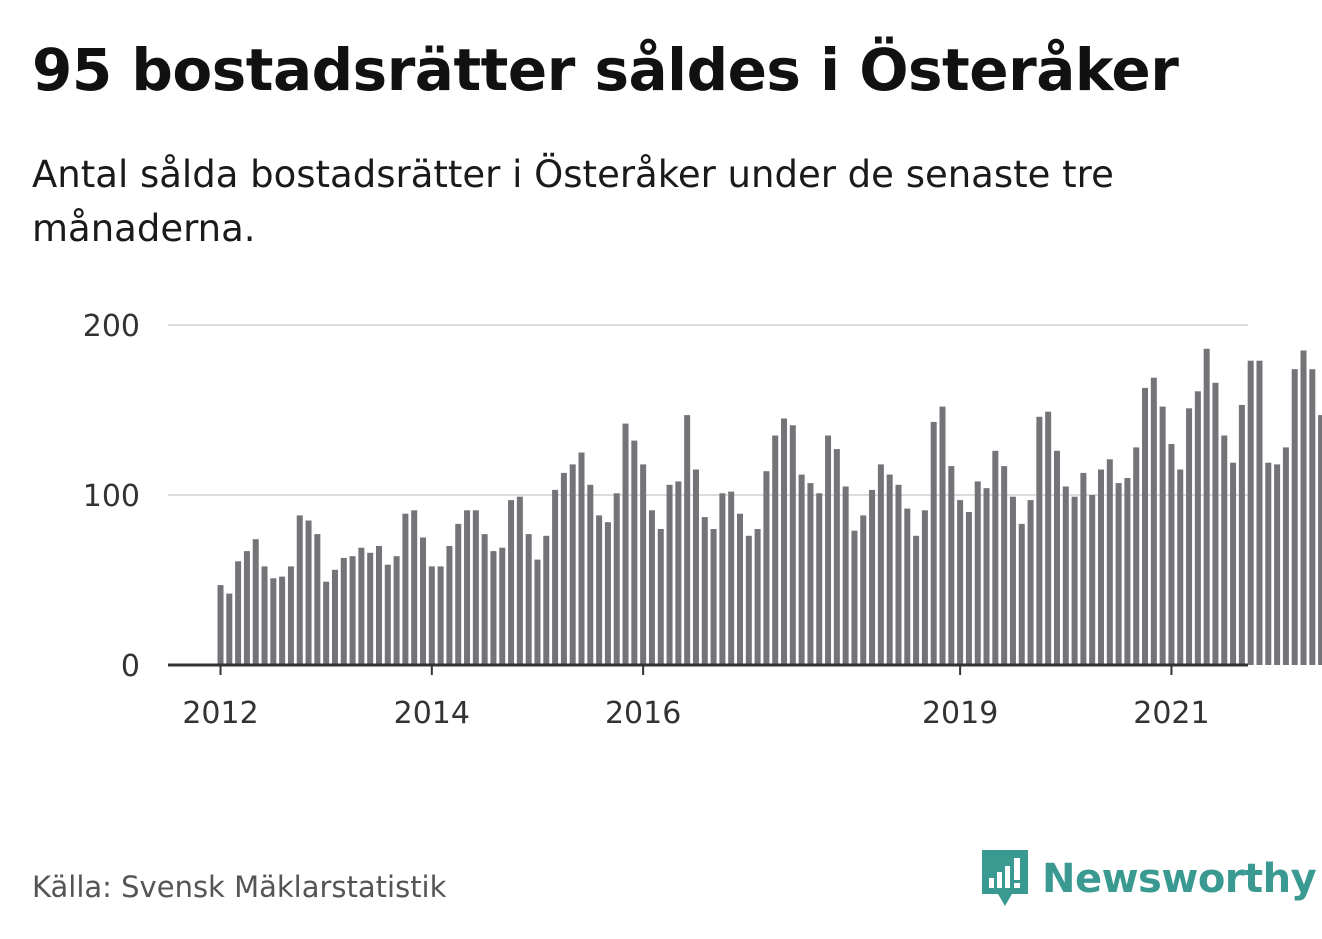  I want to click on x-tick-label: 2016, so click(643, 713).